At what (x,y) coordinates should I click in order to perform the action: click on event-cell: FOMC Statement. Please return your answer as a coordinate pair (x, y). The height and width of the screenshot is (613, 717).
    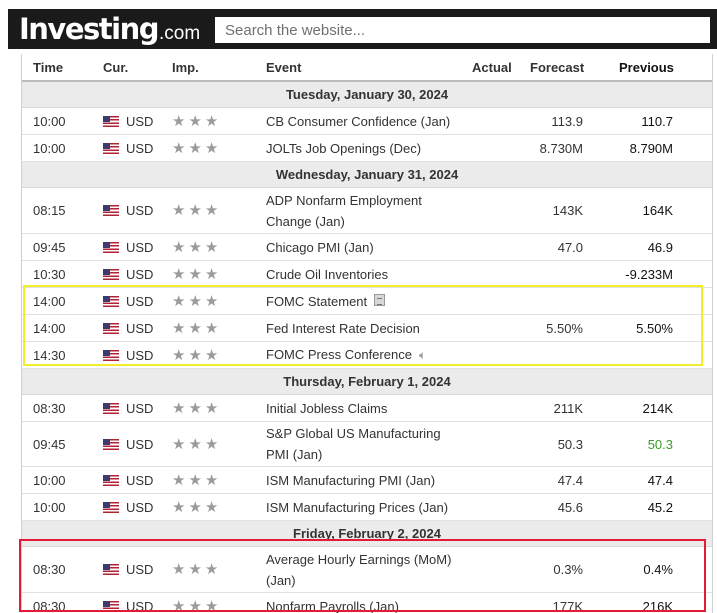
    Looking at the image, I should click on (366, 301).